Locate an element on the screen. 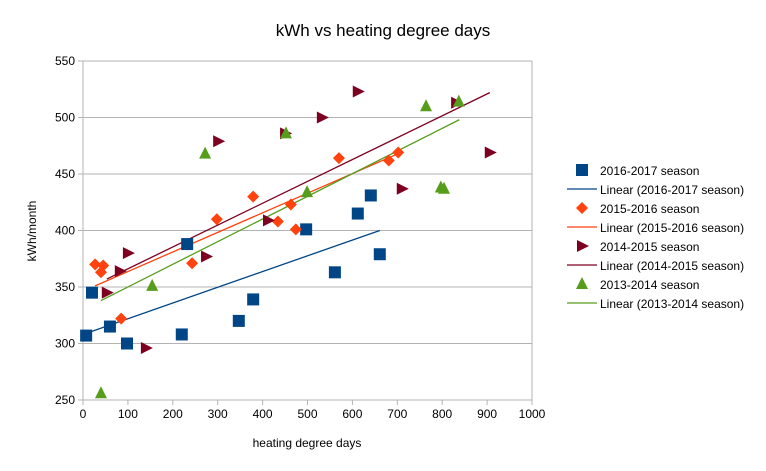 The image size is (766, 471). x-tick-label: 100 is located at coordinates (128, 414).